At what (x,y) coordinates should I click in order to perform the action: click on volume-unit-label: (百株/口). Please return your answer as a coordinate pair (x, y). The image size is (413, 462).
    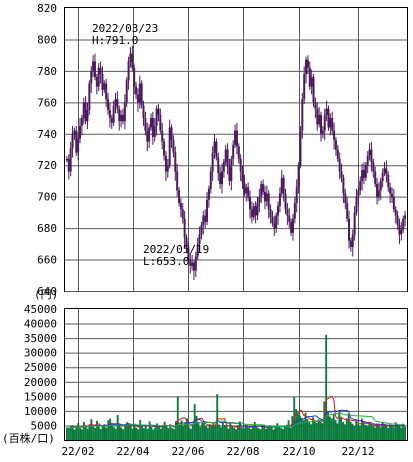
    Looking at the image, I should click on (28, 438).